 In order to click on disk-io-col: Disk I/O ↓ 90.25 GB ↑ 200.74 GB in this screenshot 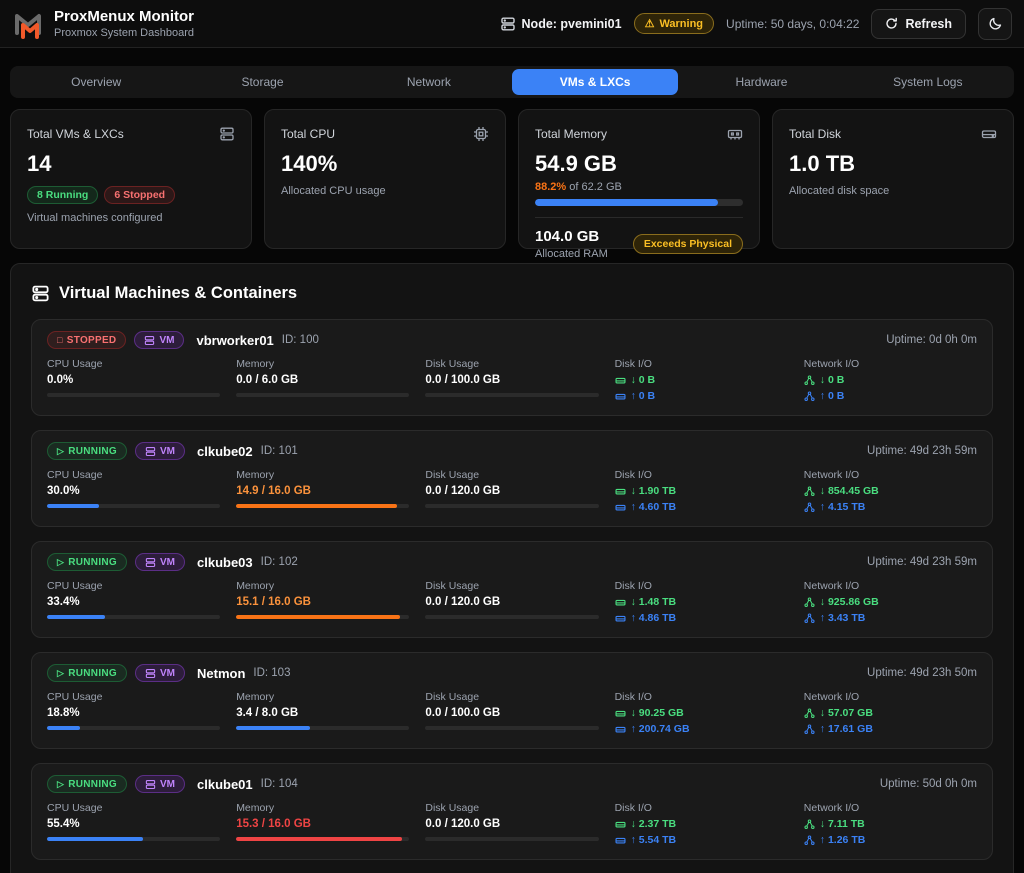, I will do `click(701, 713)`.